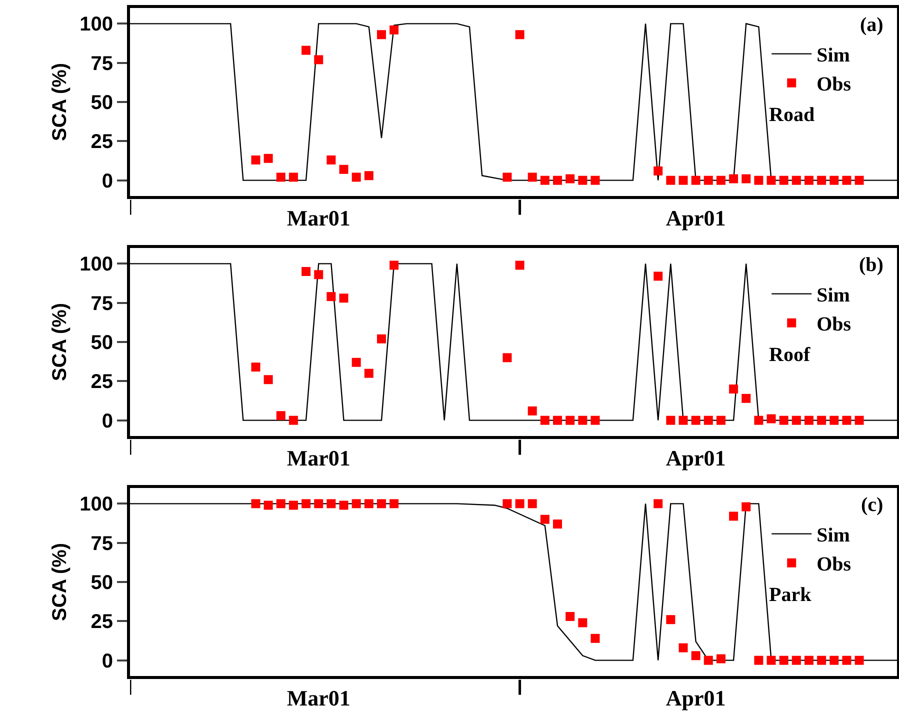 Image resolution: width=899 pixels, height=713 pixels. What do you see at coordinates (871, 265) in the screenshot?
I see `annotation: (b)` at bounding box center [871, 265].